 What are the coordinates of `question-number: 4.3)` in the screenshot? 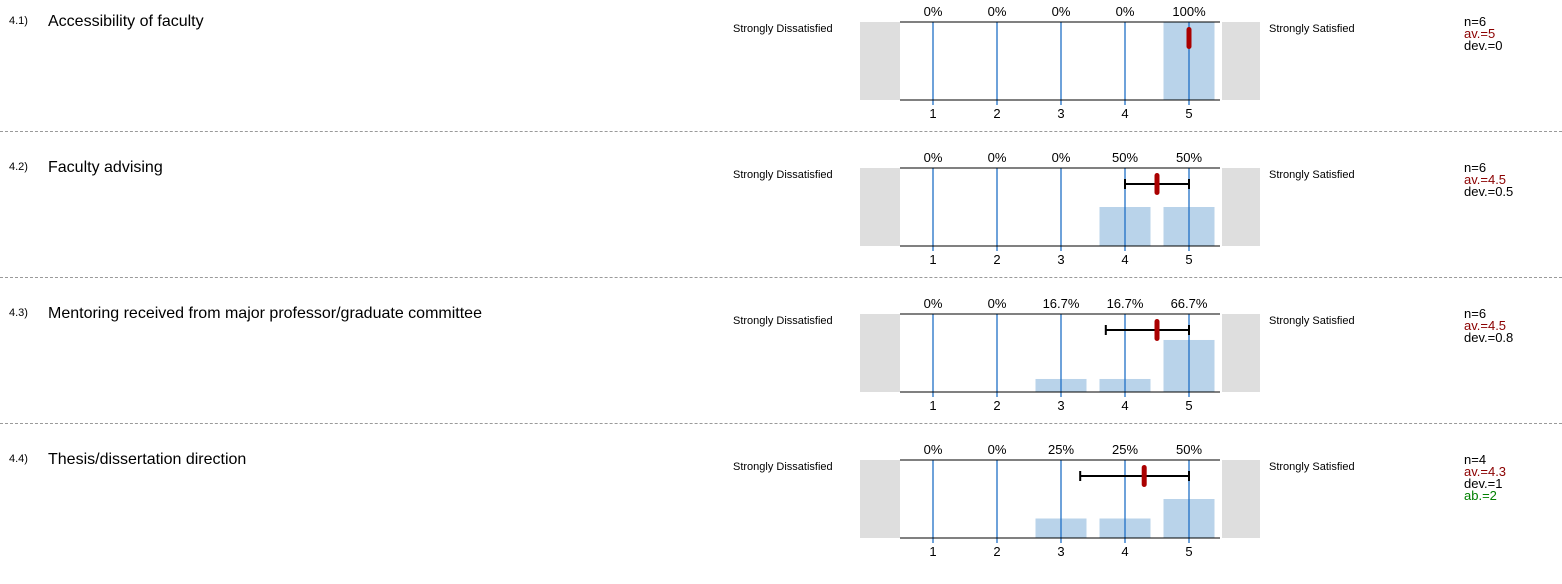 It's located at (18, 313).